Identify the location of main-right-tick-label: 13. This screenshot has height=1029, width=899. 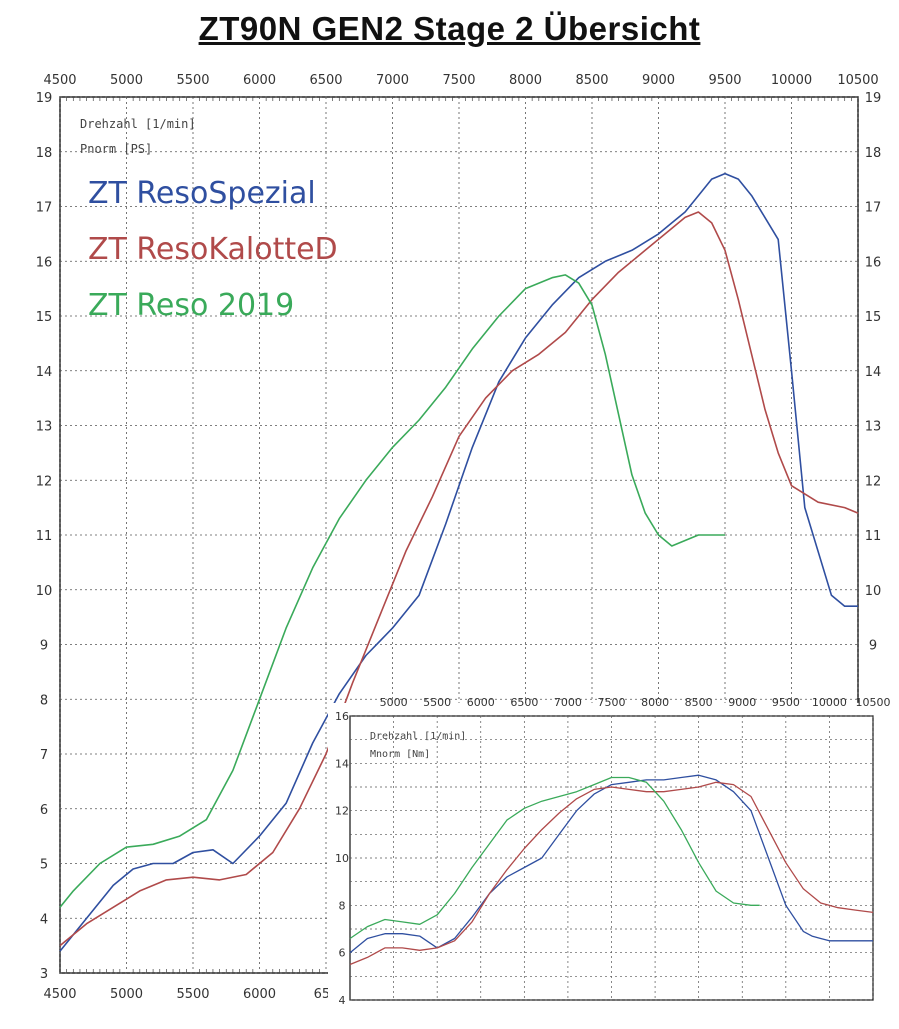
(873, 427).